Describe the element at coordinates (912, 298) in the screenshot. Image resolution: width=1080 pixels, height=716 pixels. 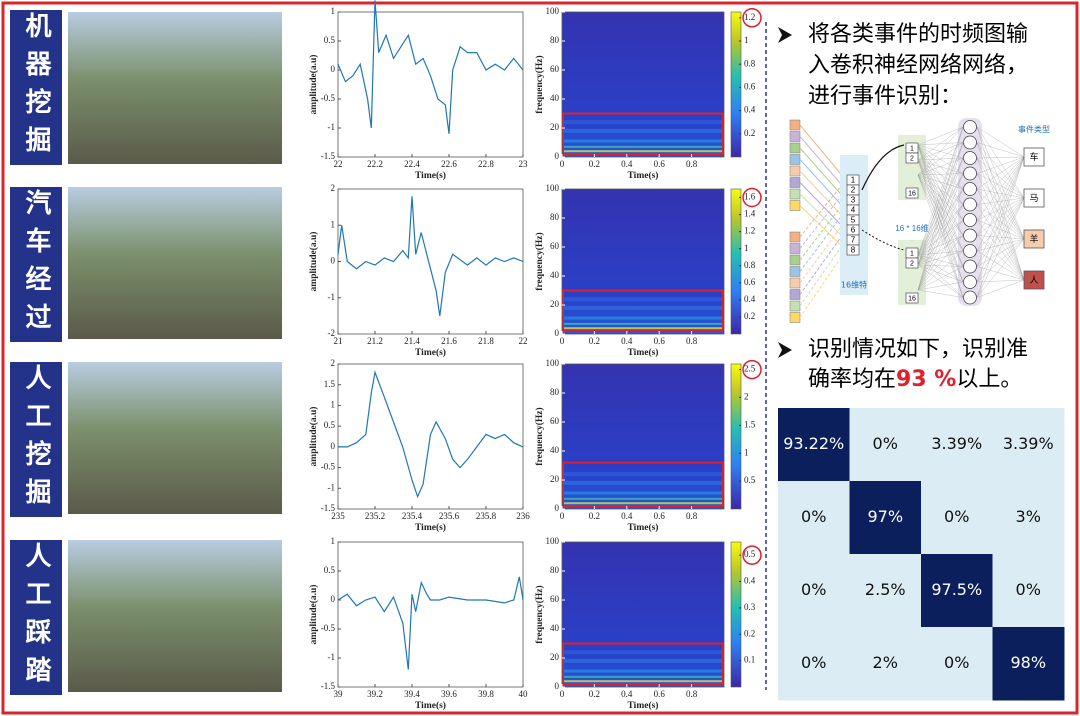
I see `fmap-number: 16` at that location.